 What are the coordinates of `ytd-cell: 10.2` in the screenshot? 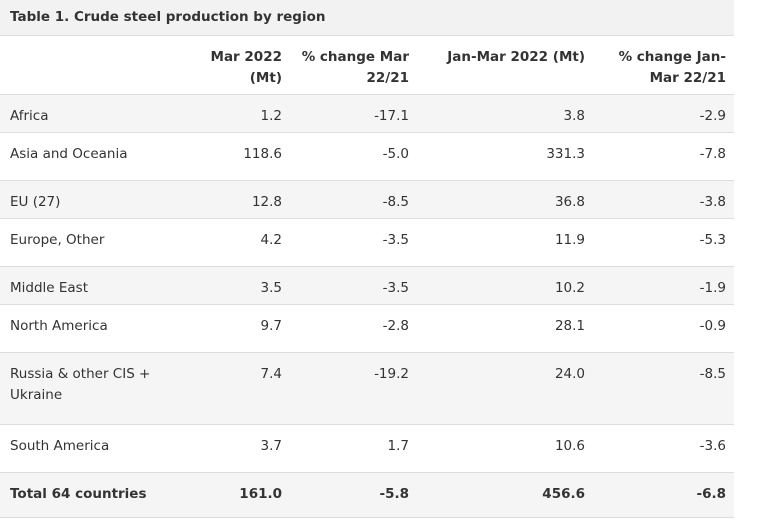 It's located at (505, 285).